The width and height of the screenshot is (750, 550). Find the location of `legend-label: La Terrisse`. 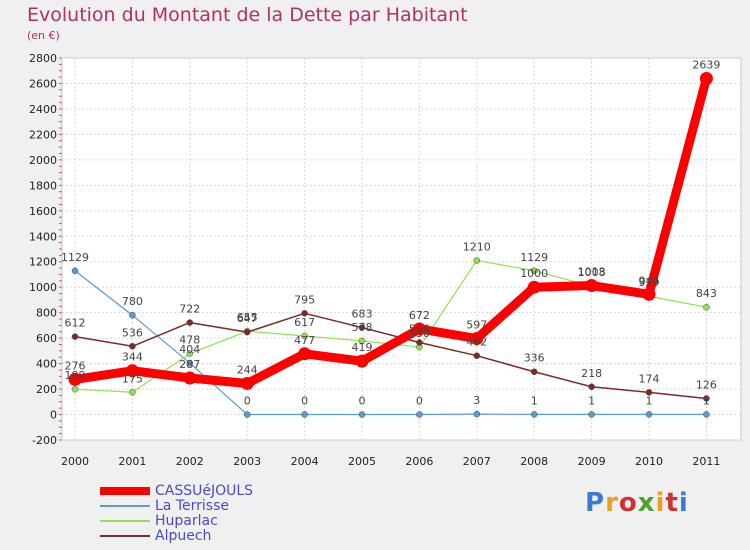

legend-label: La Terrisse is located at coordinates (192, 506).